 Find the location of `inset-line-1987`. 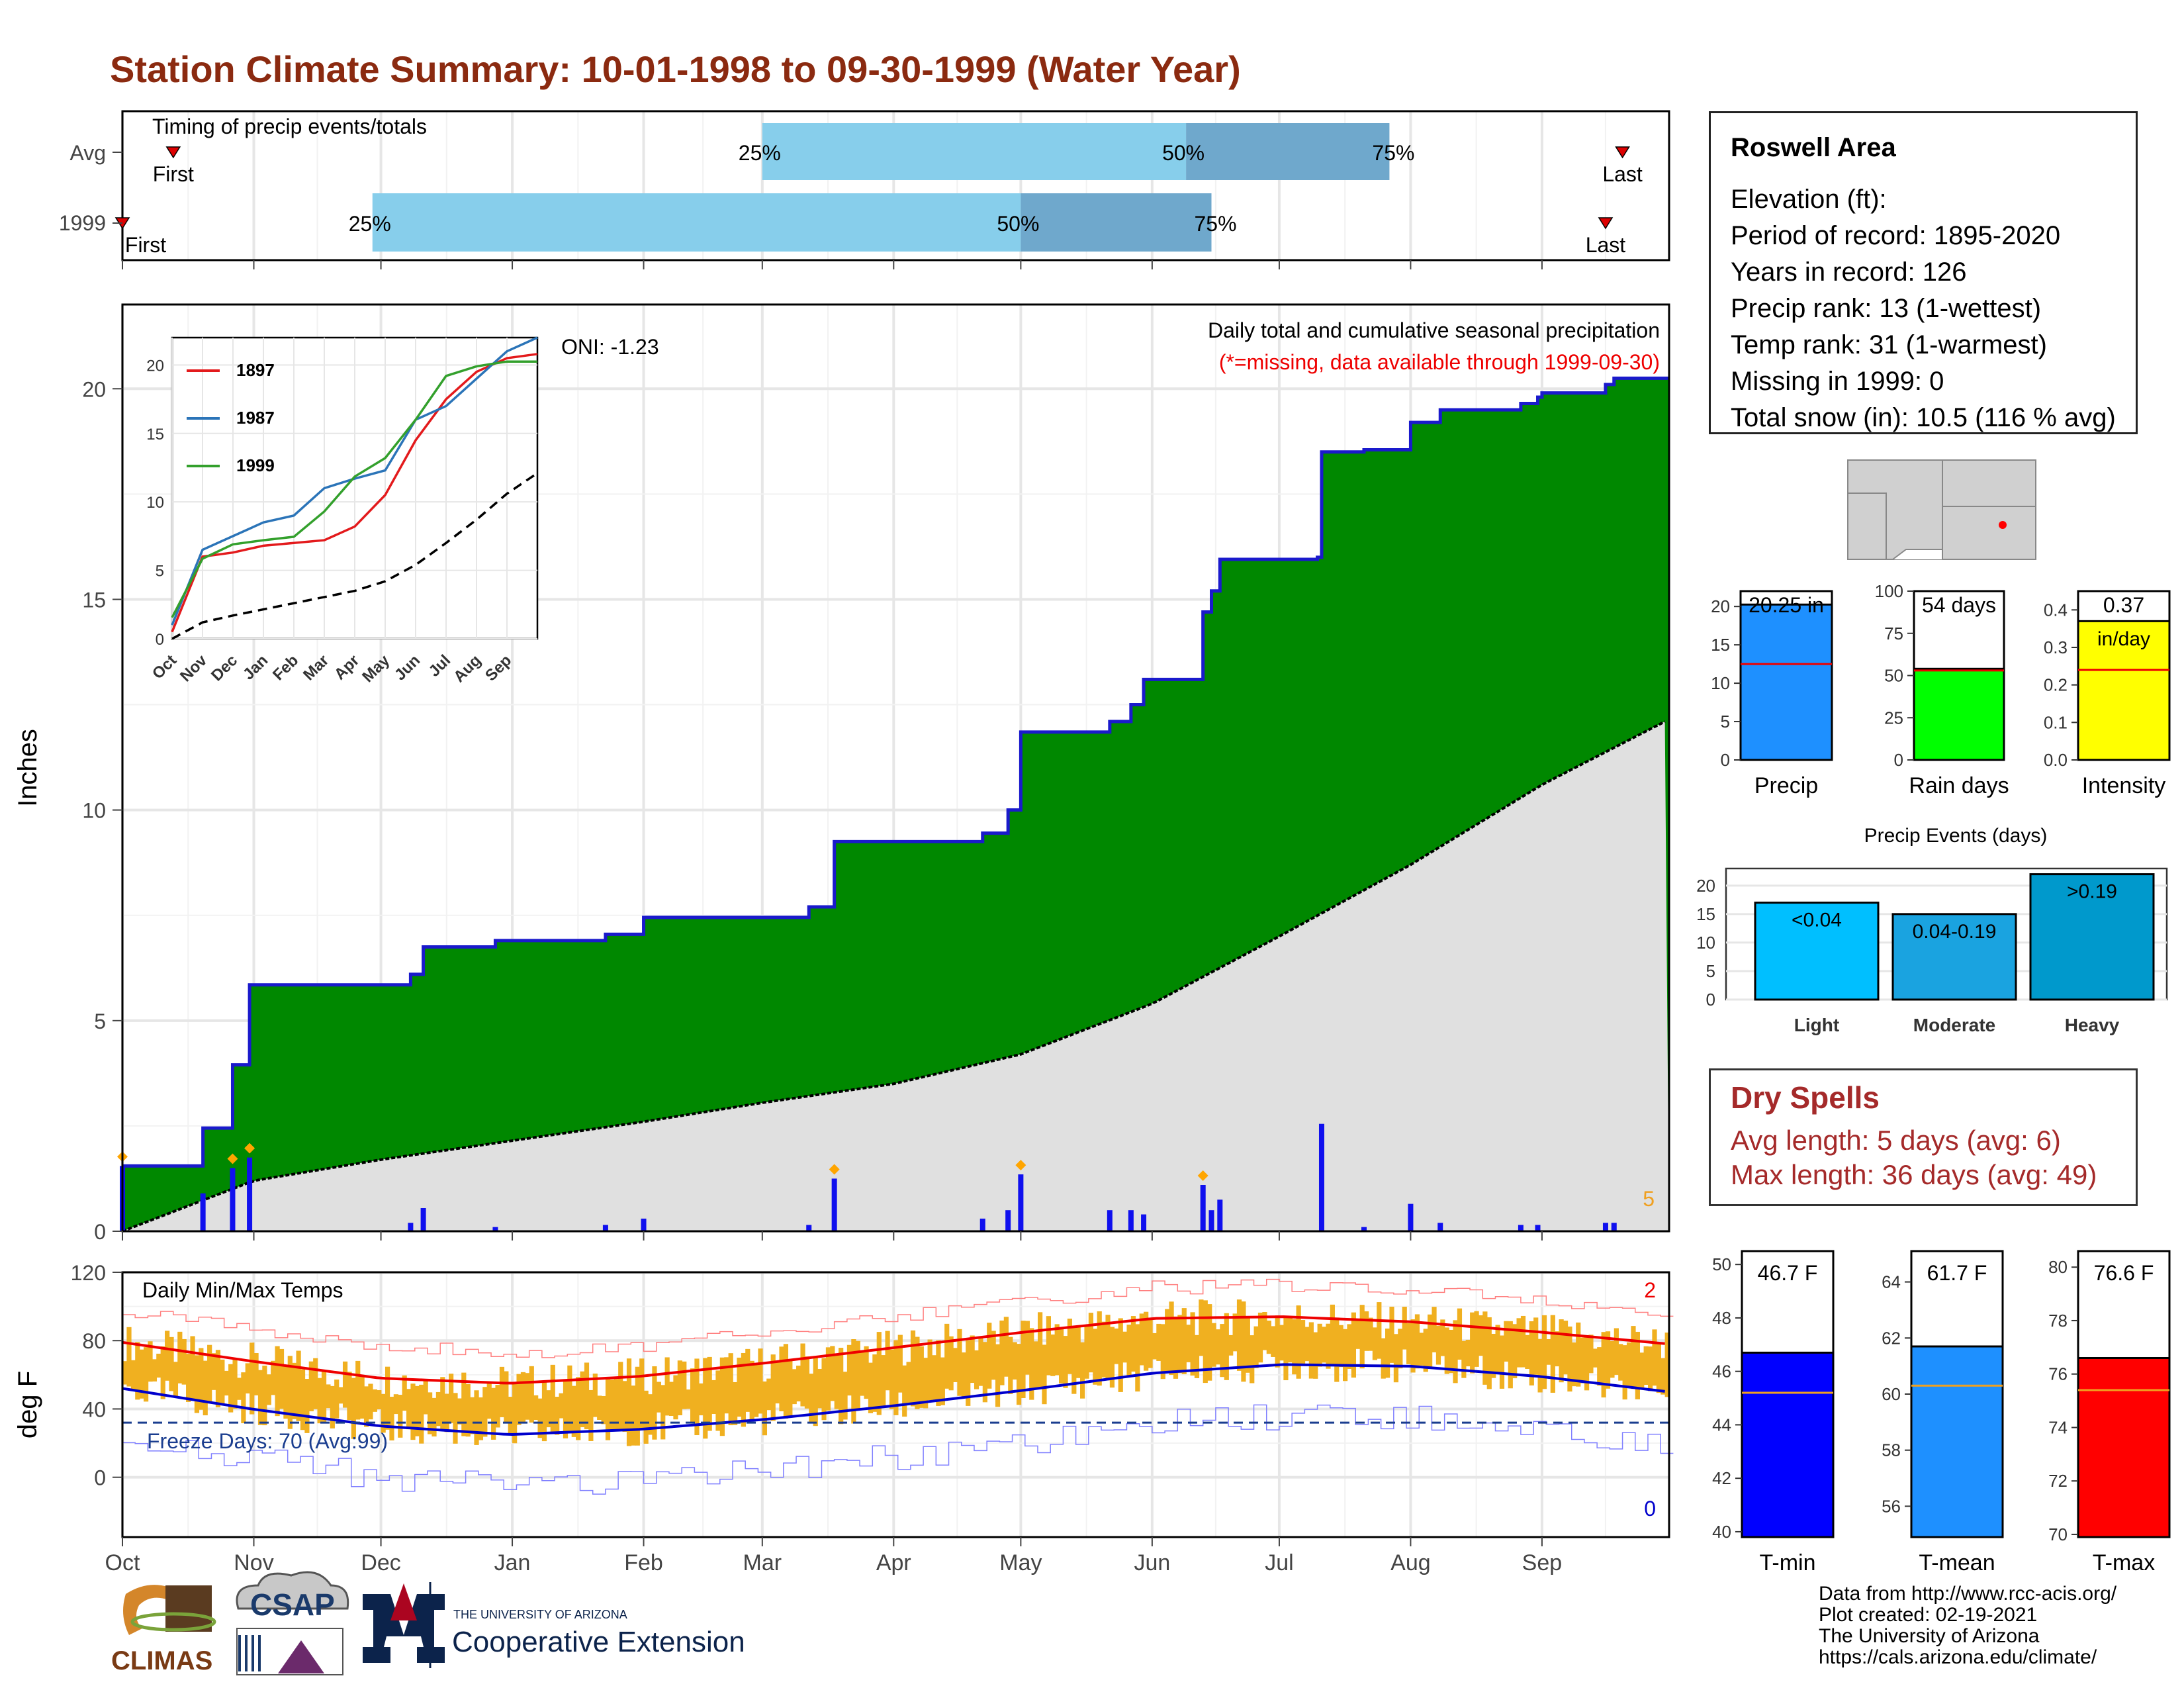

inset-line-1987 is located at coordinates (355, 481).